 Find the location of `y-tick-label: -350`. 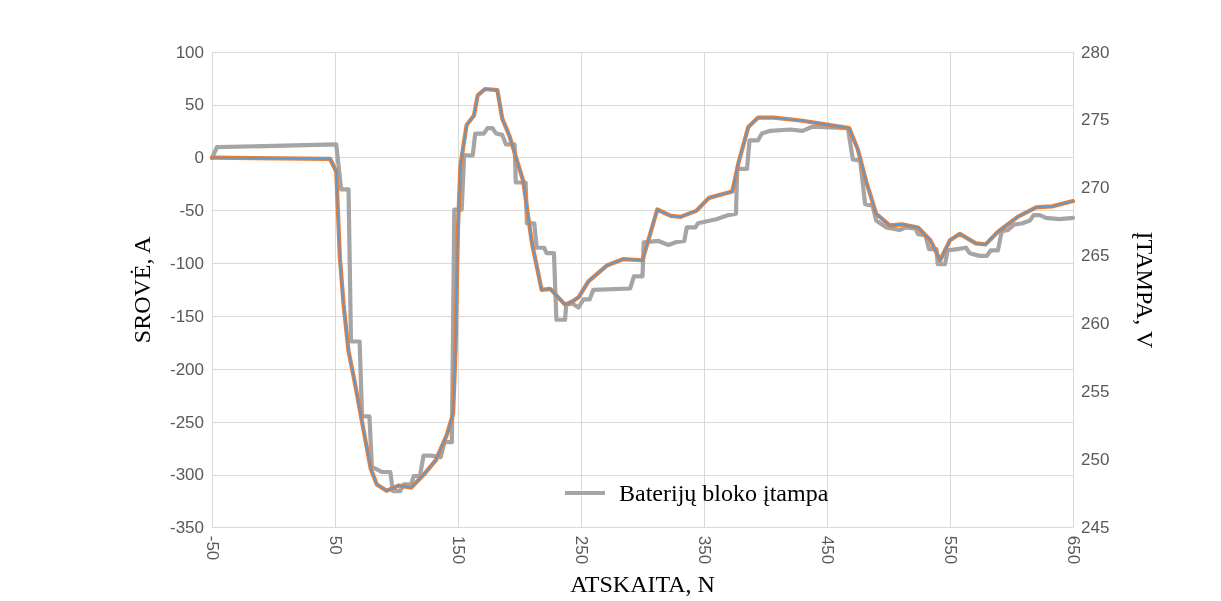

y-tick-label: -350 is located at coordinates (186, 528).